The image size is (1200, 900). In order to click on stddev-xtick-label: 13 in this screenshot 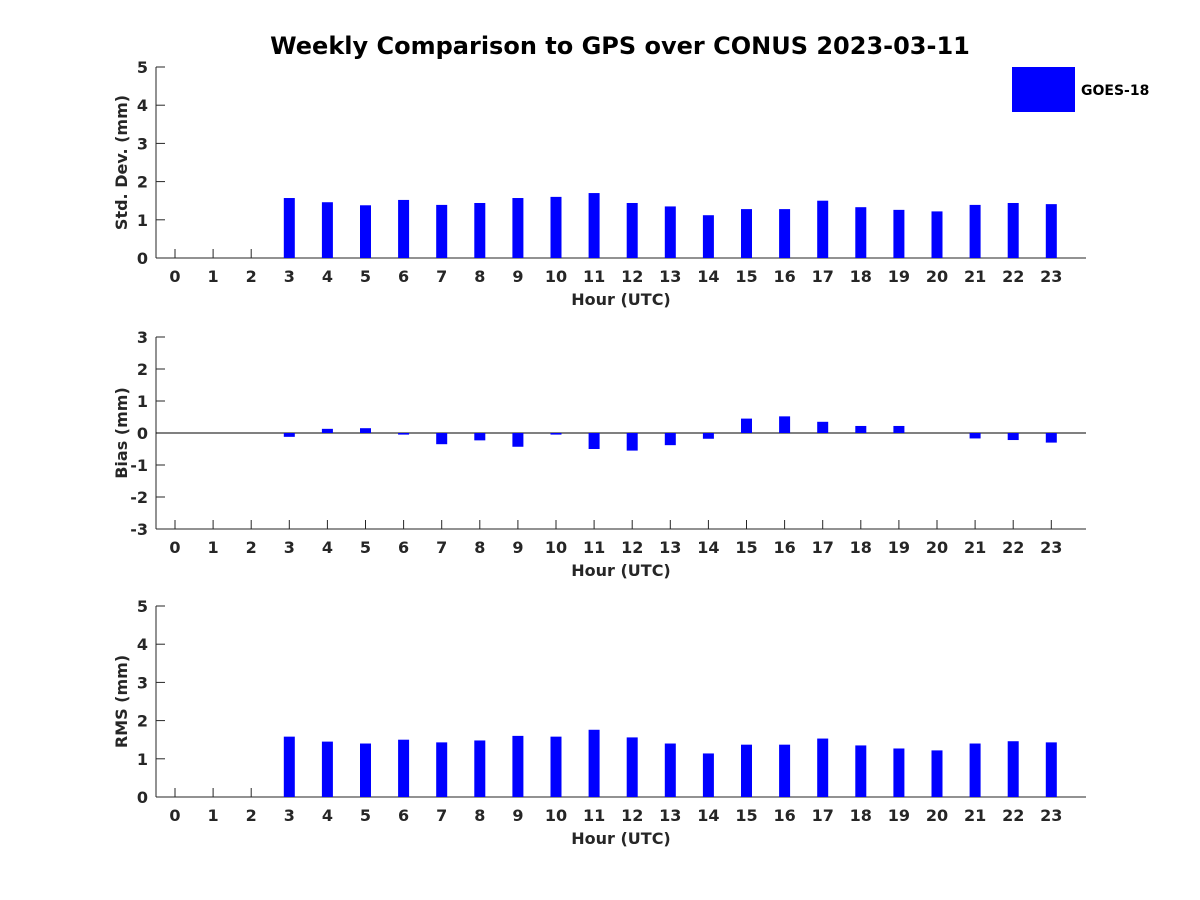, I will do `click(670, 276)`.